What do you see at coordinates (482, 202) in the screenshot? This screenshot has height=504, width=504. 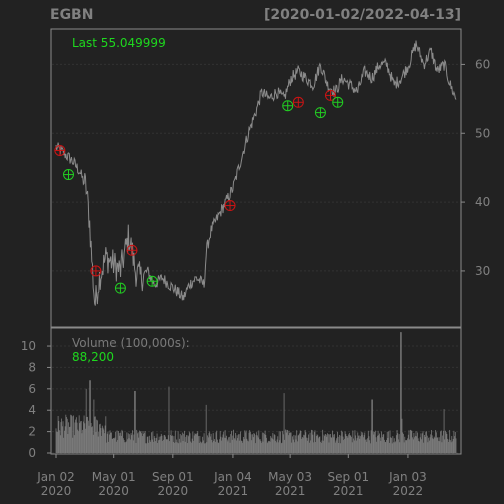 I see `price-y-tick-label: 40` at bounding box center [482, 202].